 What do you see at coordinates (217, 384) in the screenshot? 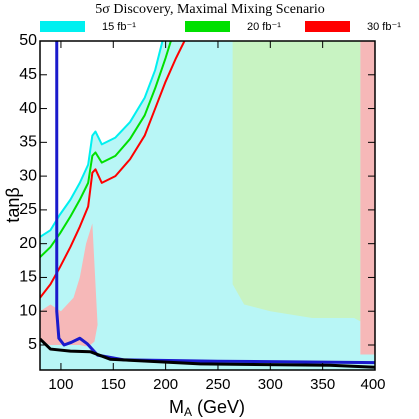
I see `x-tick-label: 250` at bounding box center [217, 384].